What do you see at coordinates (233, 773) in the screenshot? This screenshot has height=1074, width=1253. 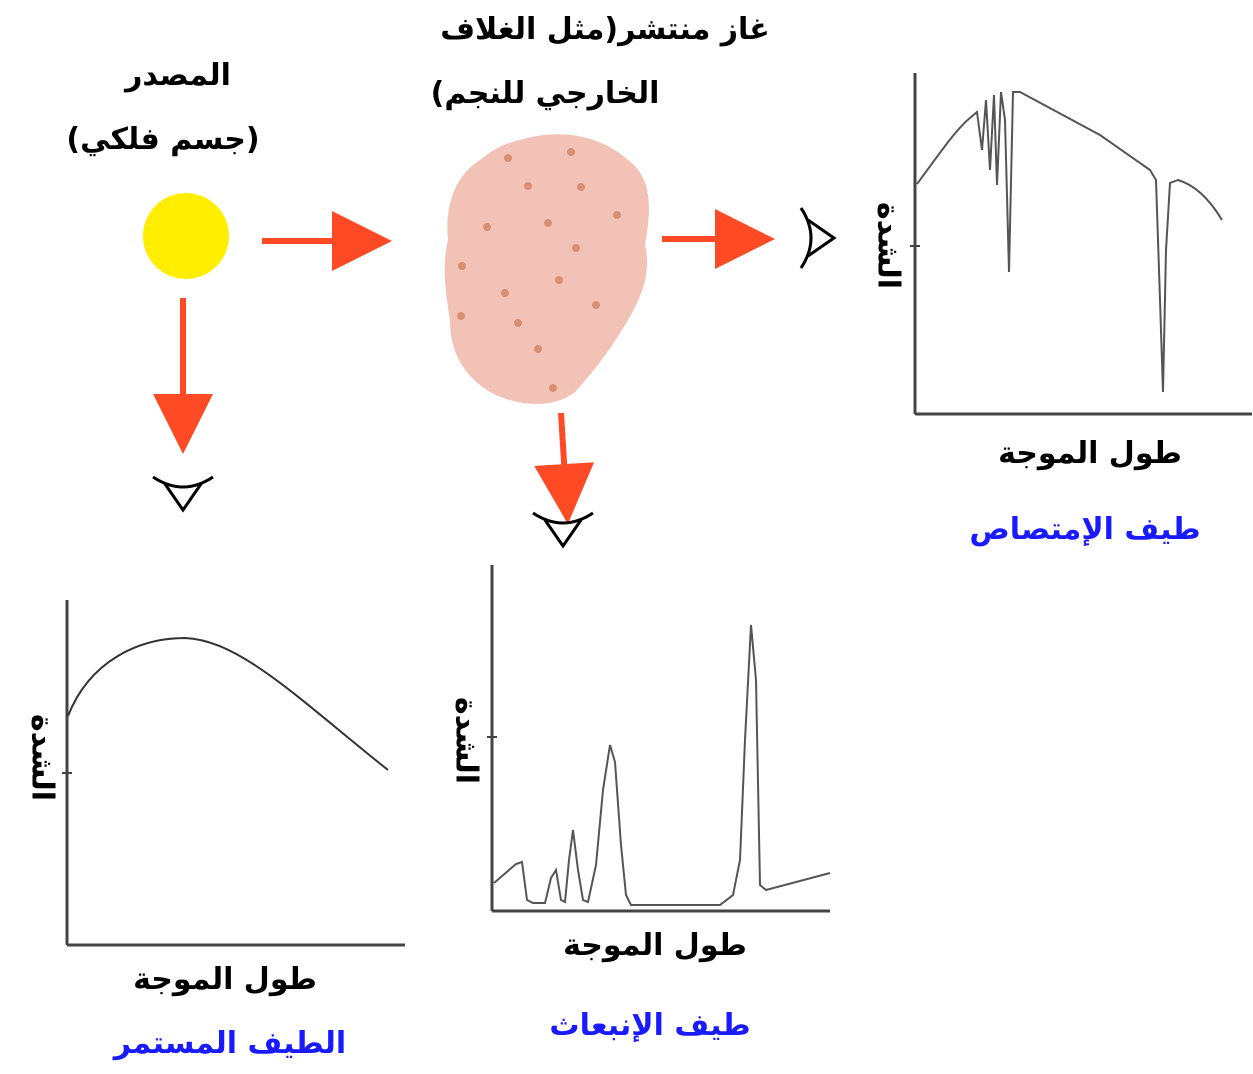 I see `continuous-spectrum-plot` at bounding box center [233, 773].